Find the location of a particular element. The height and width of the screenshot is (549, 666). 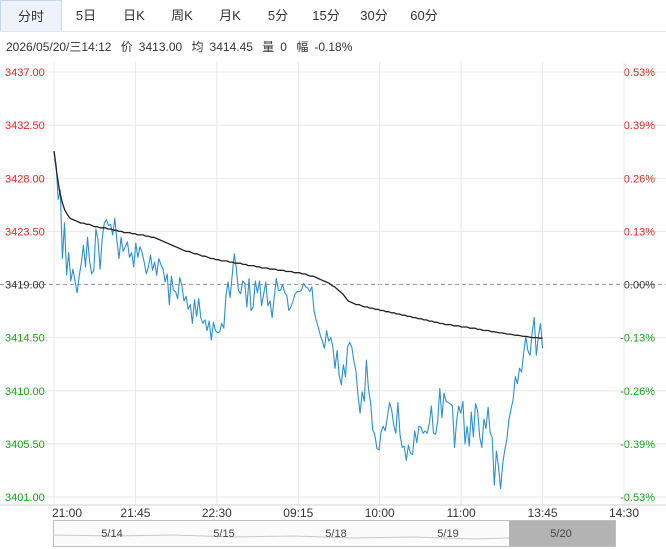

info-price: 3413.00 is located at coordinates (160, 47).